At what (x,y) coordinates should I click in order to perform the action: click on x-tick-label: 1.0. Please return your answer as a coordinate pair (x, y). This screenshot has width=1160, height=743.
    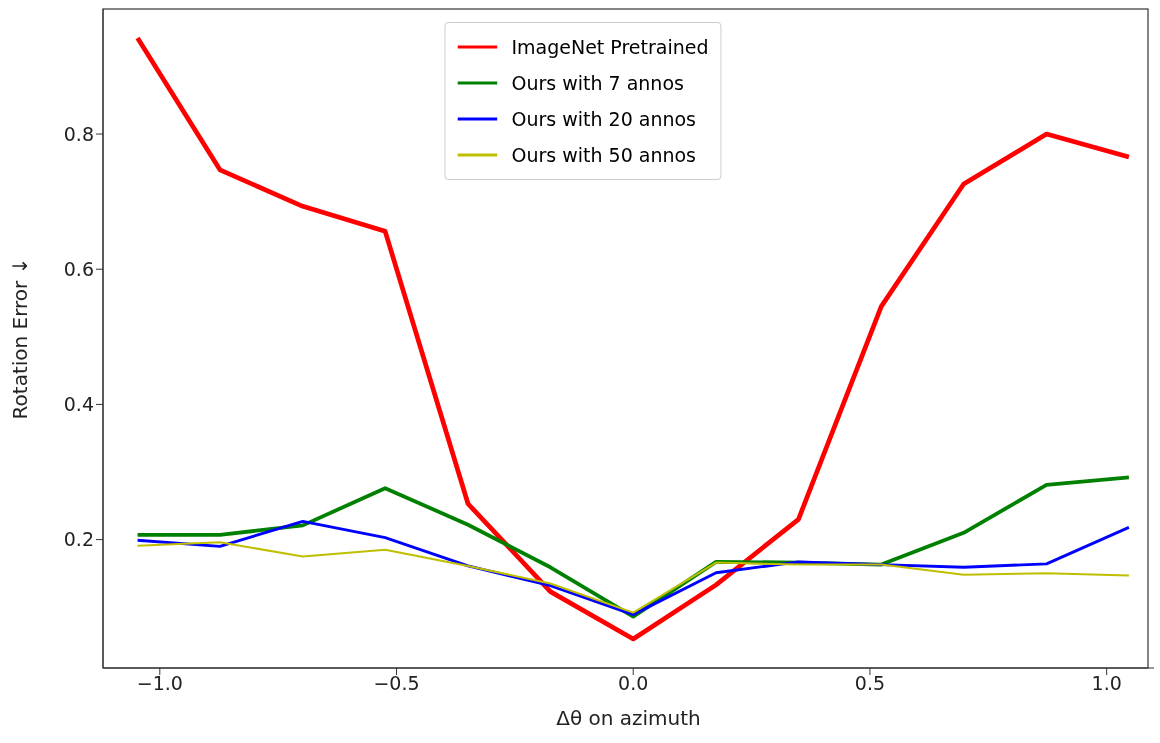
    Looking at the image, I should click on (1106, 683).